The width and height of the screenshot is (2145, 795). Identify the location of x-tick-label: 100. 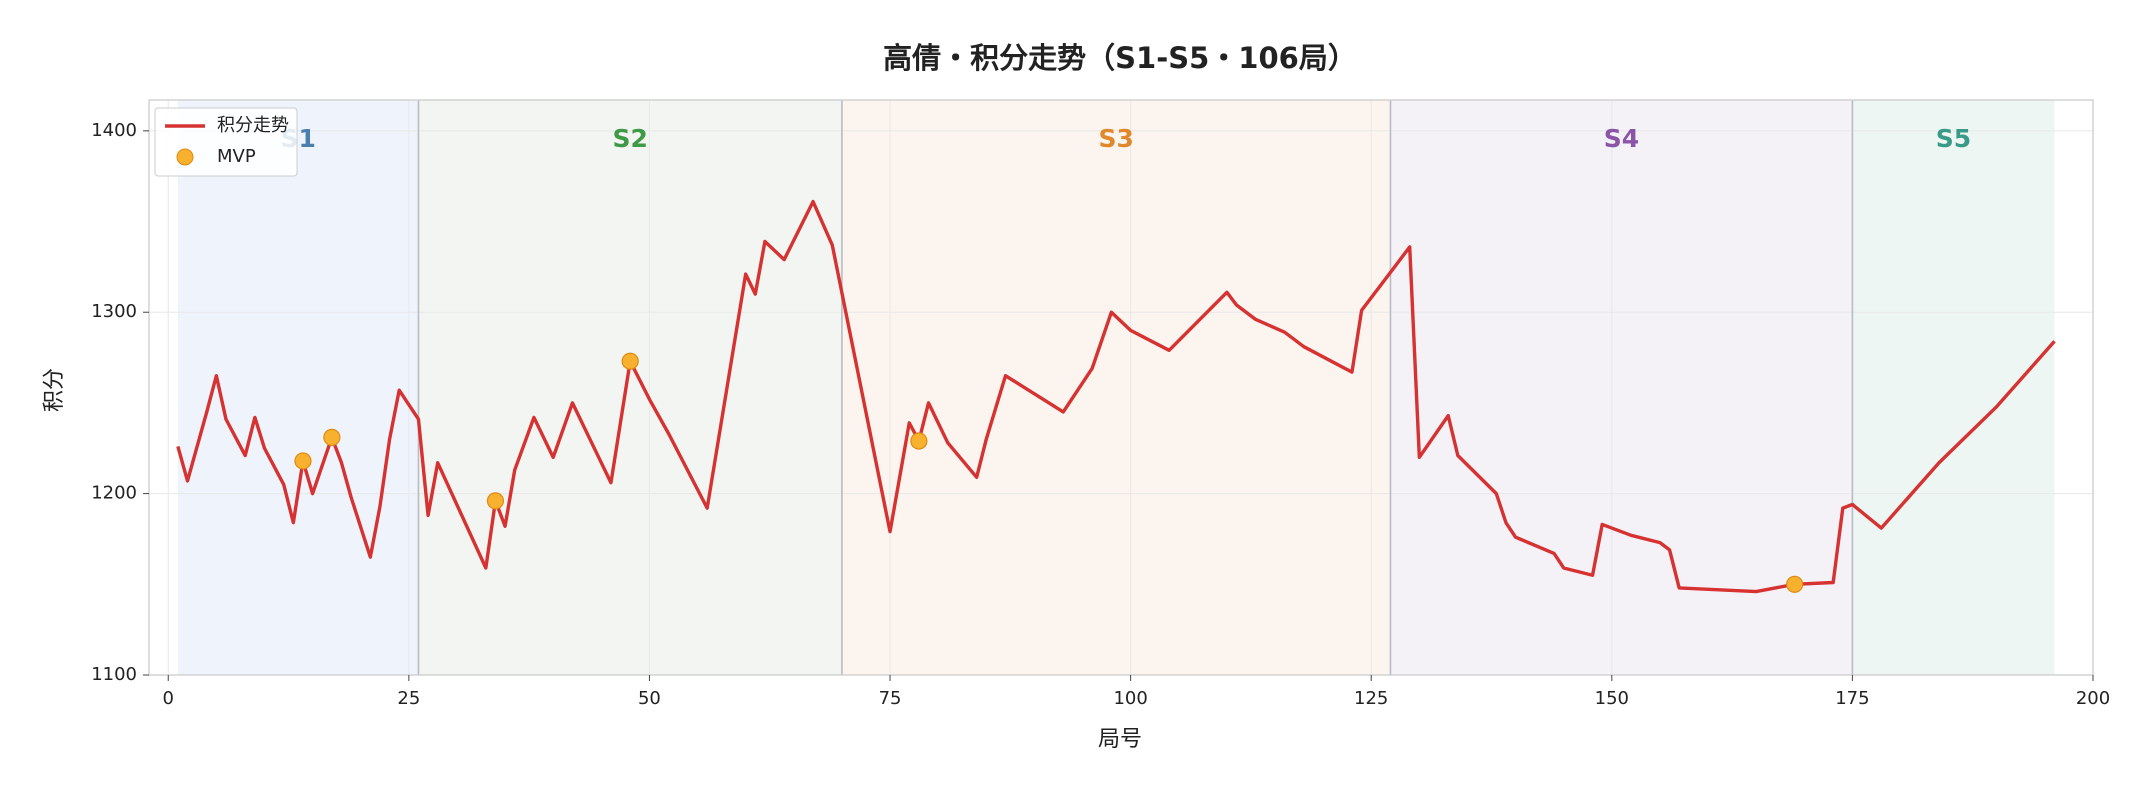
(1130, 698).